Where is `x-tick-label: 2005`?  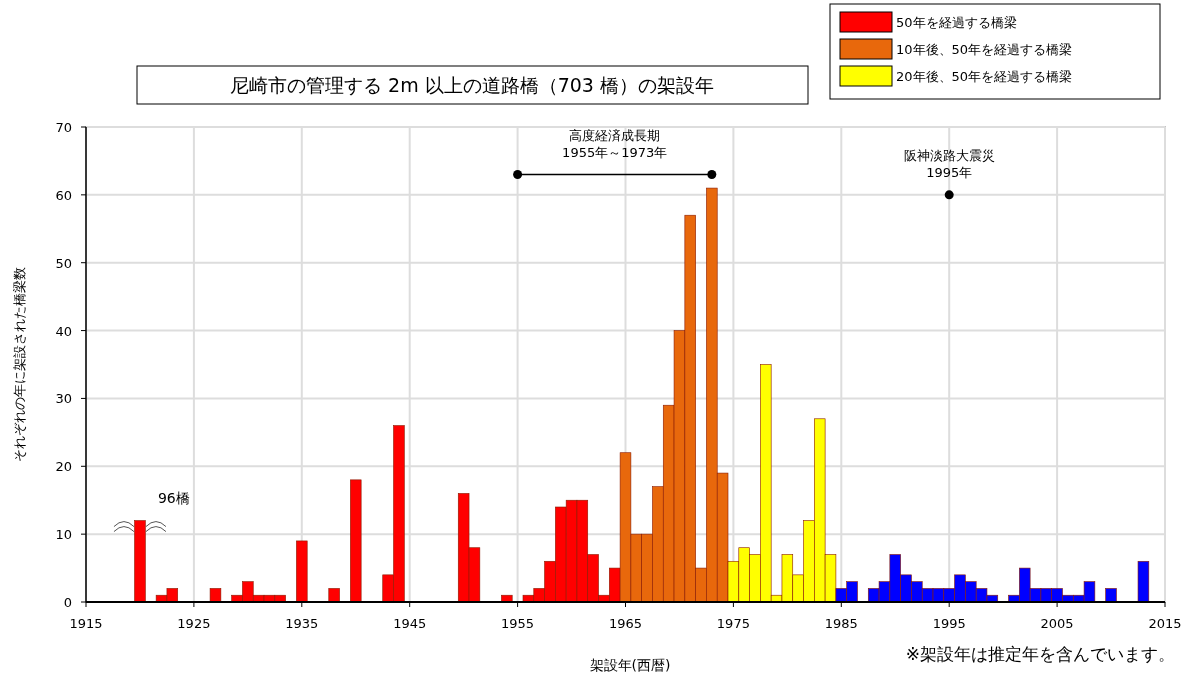 x-tick-label: 2005 is located at coordinates (1057, 623).